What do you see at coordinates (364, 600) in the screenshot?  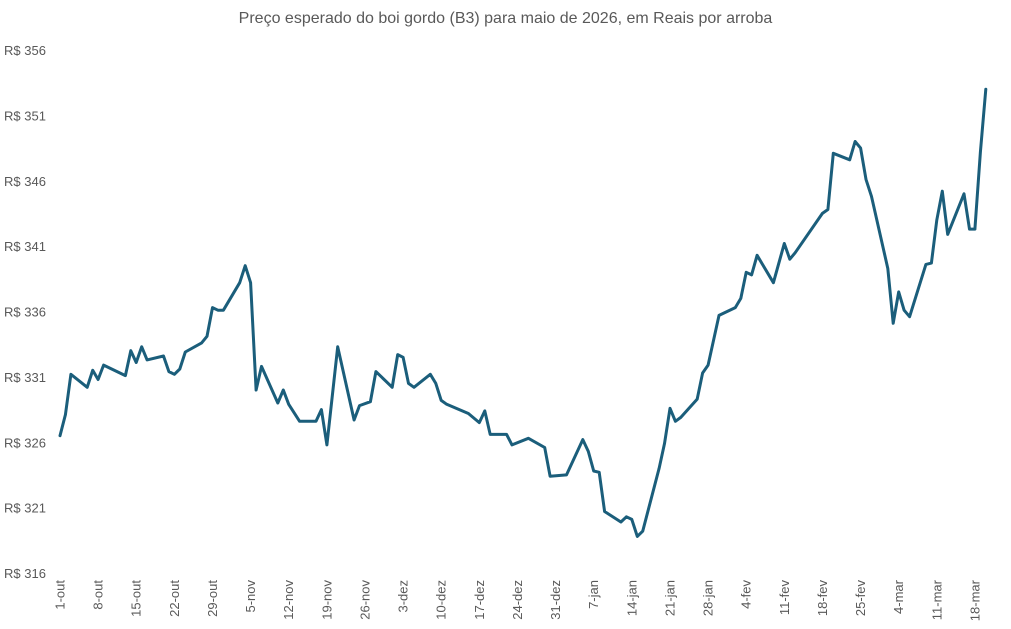 I see `x-tick-label: 26-nov` at bounding box center [364, 600].